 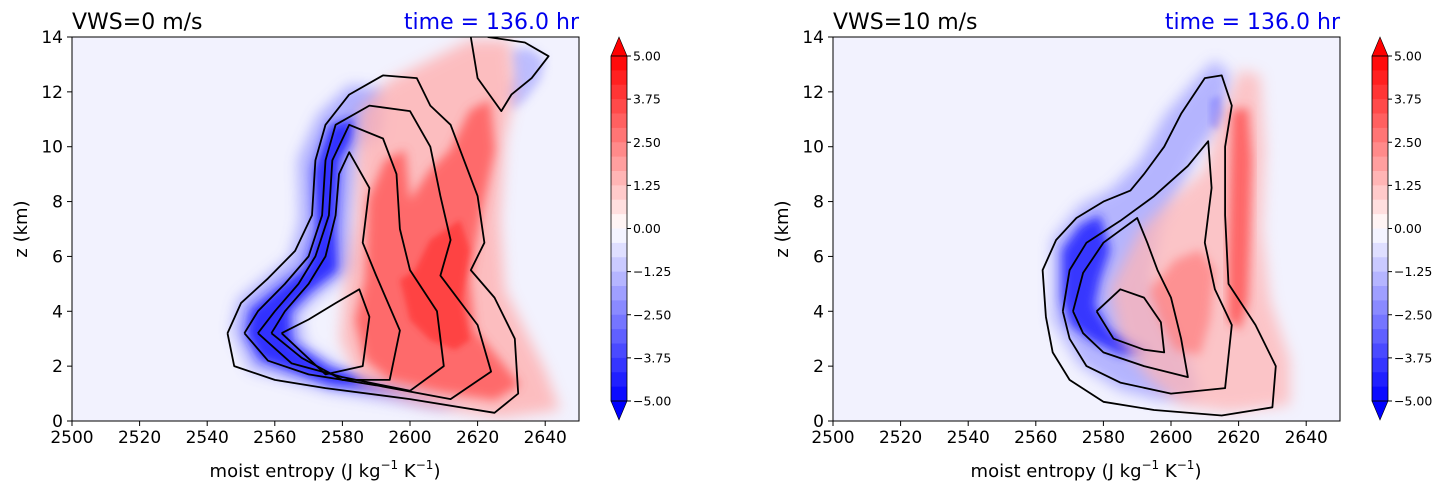 What do you see at coordinates (1182, 302) in the screenshot?
I see `pos-region-right-mid` at bounding box center [1182, 302].